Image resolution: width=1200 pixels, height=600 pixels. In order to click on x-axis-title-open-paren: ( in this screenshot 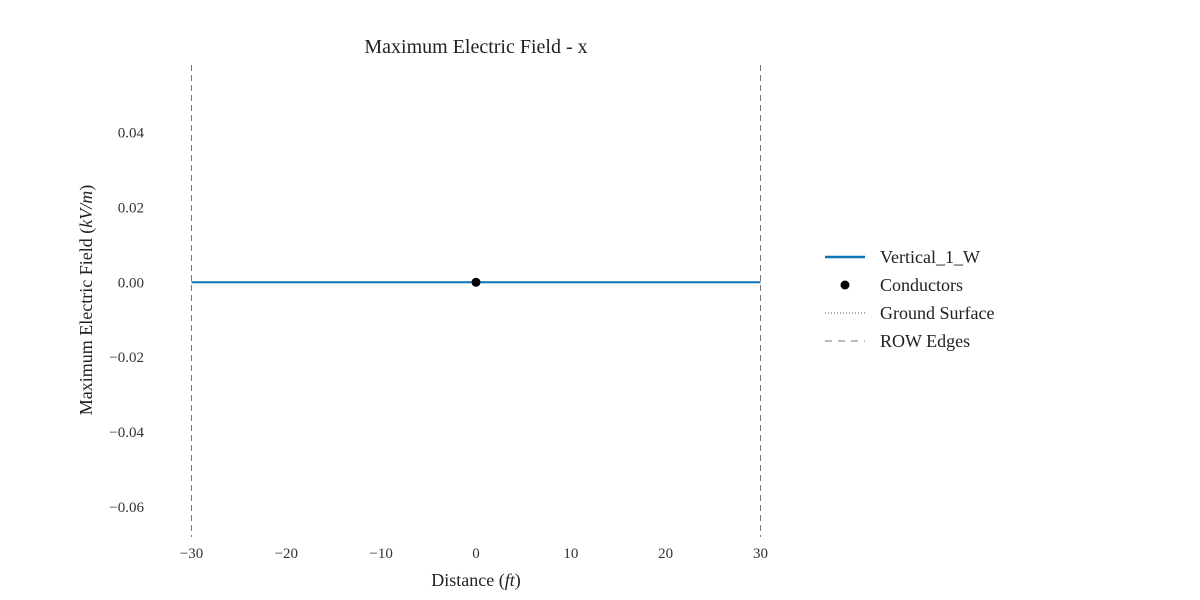, I will do `click(502, 580)`.